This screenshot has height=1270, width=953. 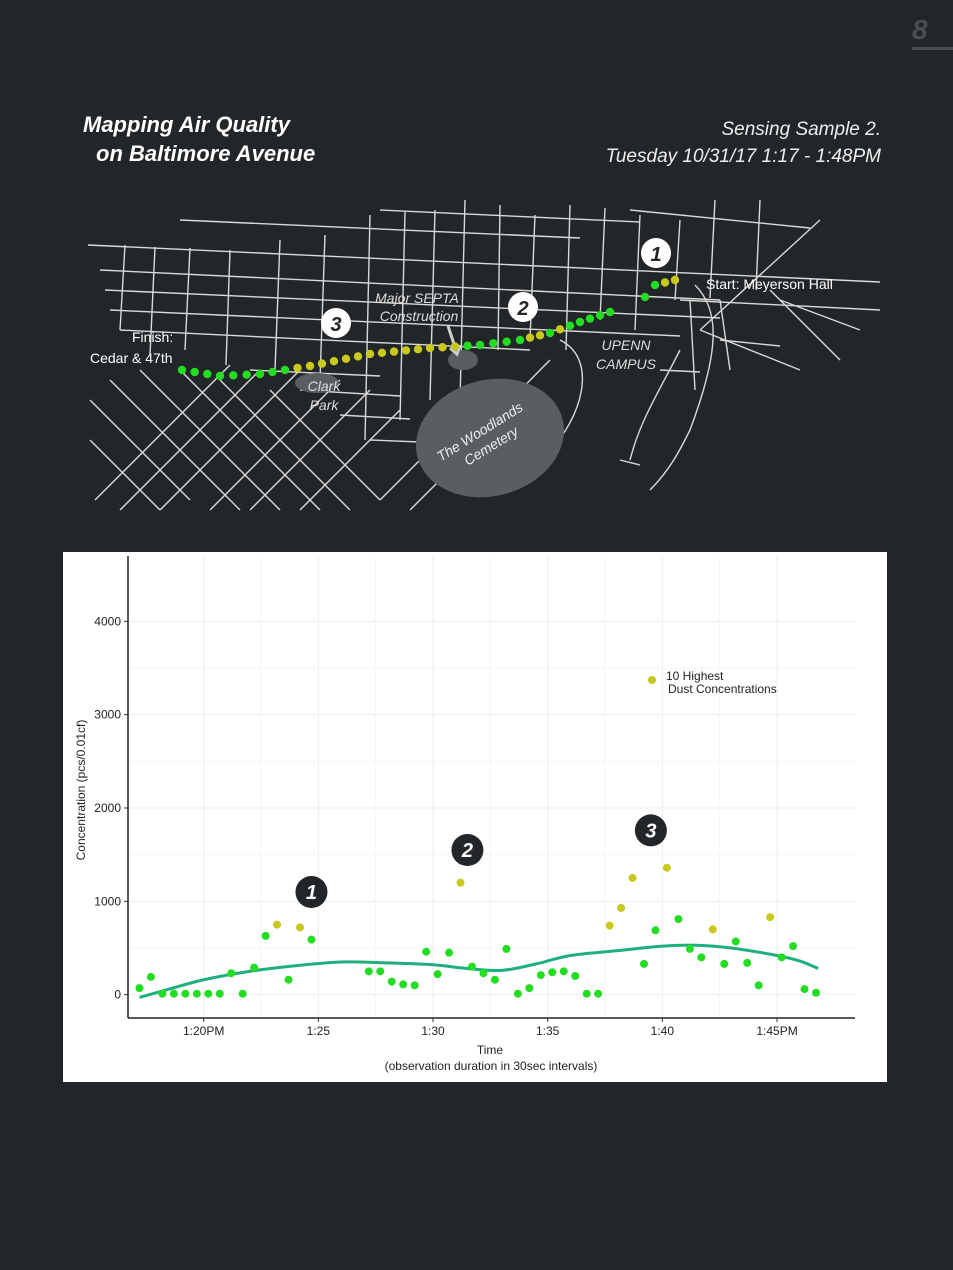 What do you see at coordinates (311, 892) in the screenshot?
I see `annotation-marker-1: 1` at bounding box center [311, 892].